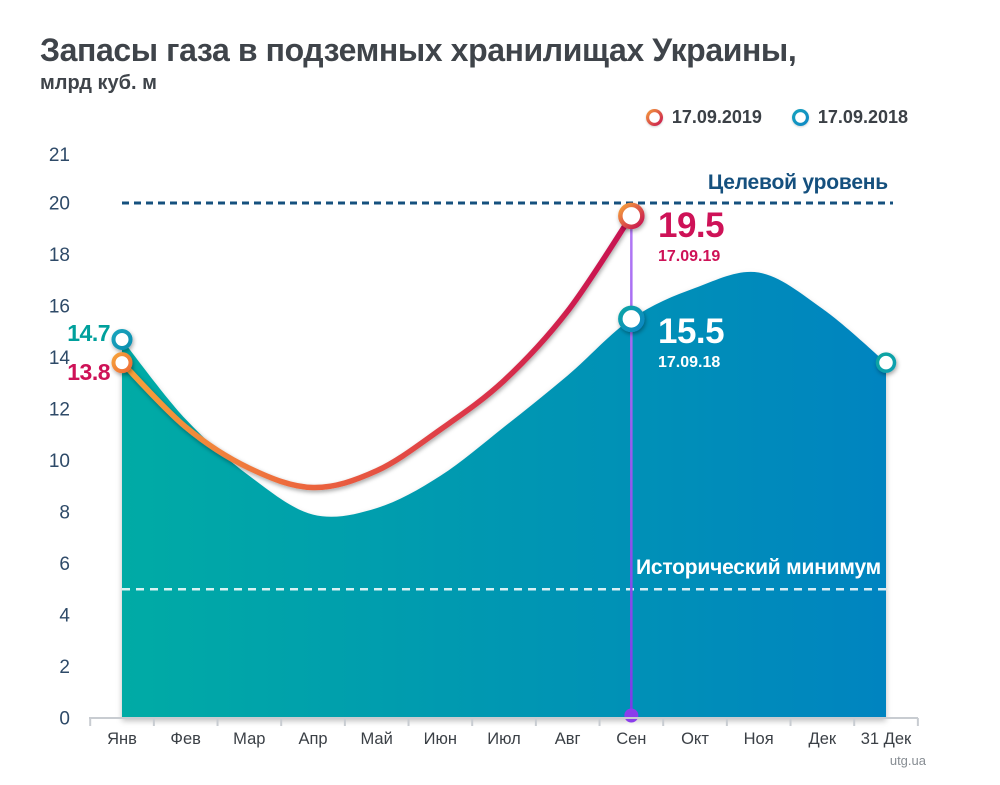 The height and width of the screenshot is (785, 1000). Describe the element at coordinates (862, 117) in the screenshot. I see `legend-label-2018: 17.09.2018` at that location.